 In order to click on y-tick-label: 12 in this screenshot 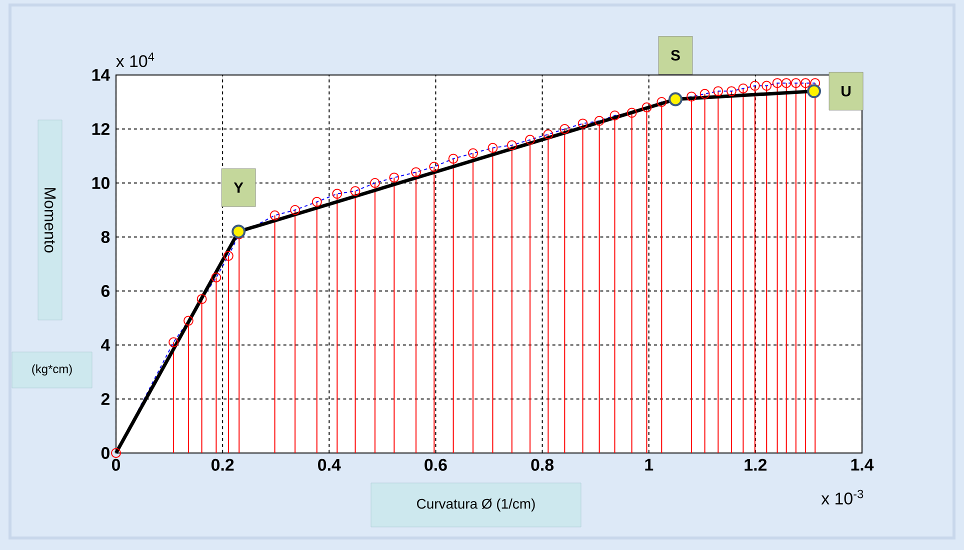, I will do `click(101, 129)`.